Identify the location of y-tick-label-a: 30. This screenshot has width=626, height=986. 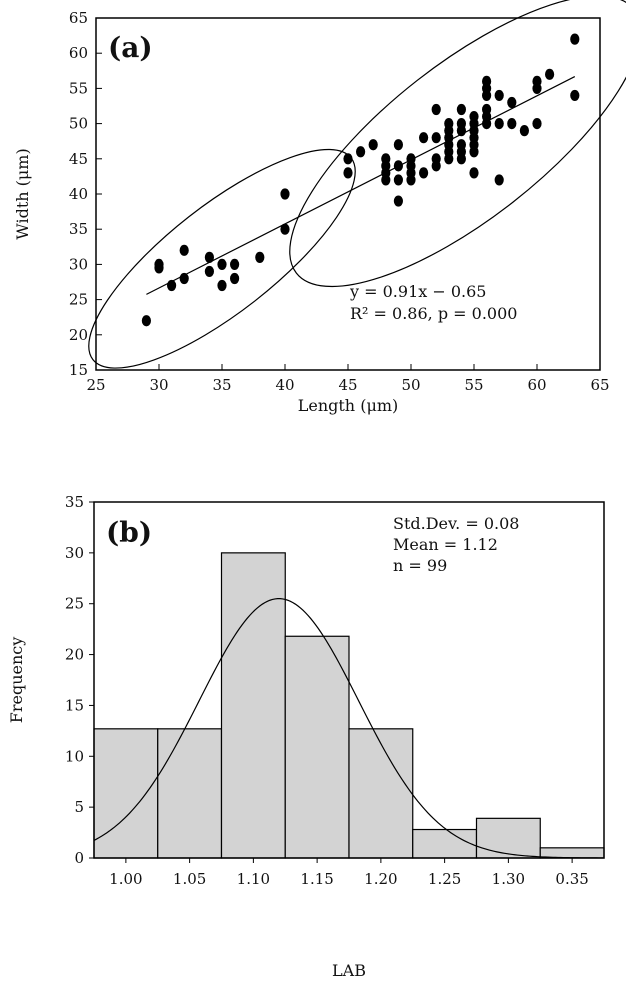
(78, 264).